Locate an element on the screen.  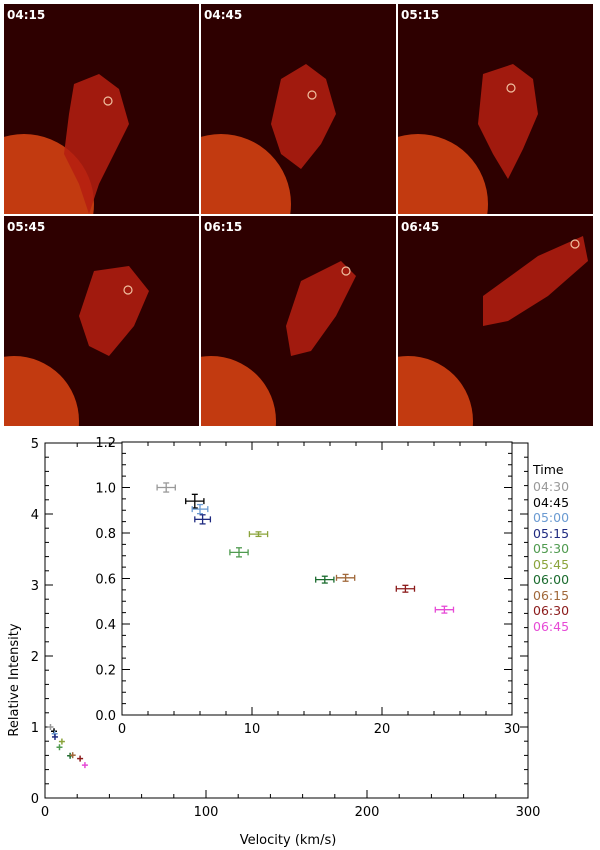
x-axis-label: Velocity (km/s) is located at coordinates (288, 840).